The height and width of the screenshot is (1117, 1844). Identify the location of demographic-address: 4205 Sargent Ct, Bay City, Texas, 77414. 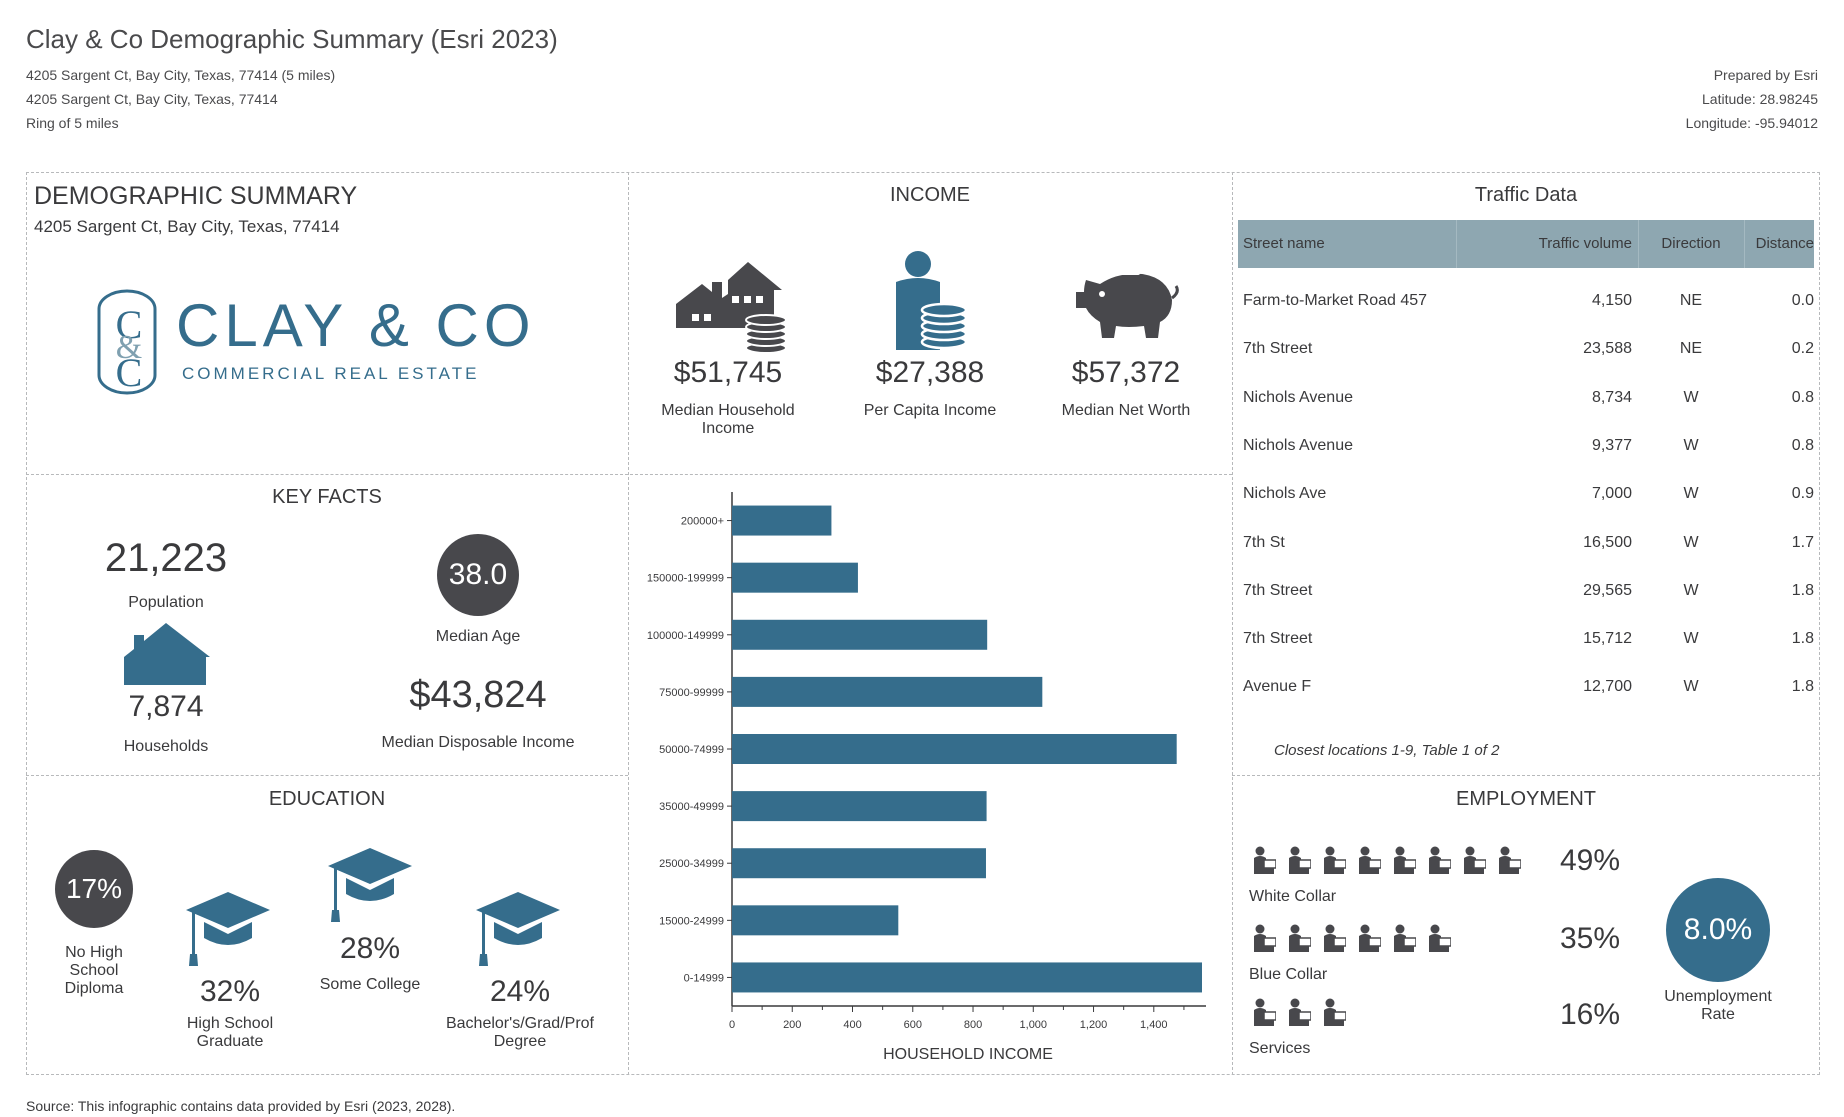
(187, 226).